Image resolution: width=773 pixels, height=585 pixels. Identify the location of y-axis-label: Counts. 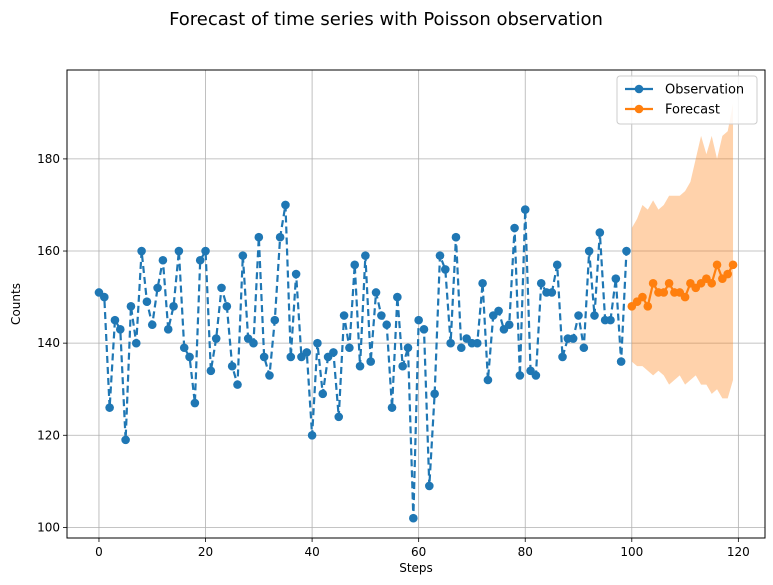
(16, 304).